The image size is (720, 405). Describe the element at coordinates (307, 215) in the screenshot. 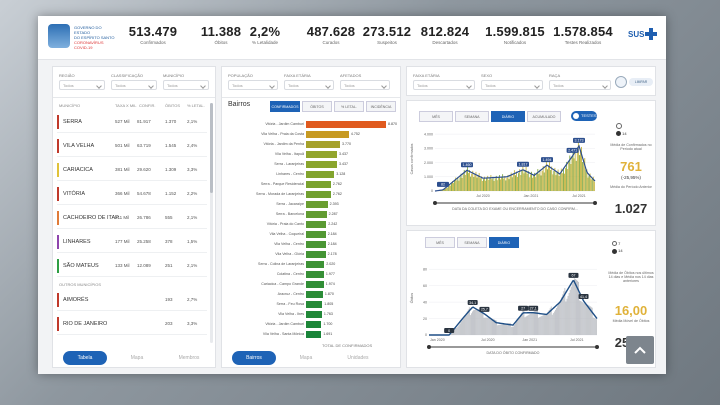

I see `bairro-bar-row: Serra - Barcelona 2.287` at that location.